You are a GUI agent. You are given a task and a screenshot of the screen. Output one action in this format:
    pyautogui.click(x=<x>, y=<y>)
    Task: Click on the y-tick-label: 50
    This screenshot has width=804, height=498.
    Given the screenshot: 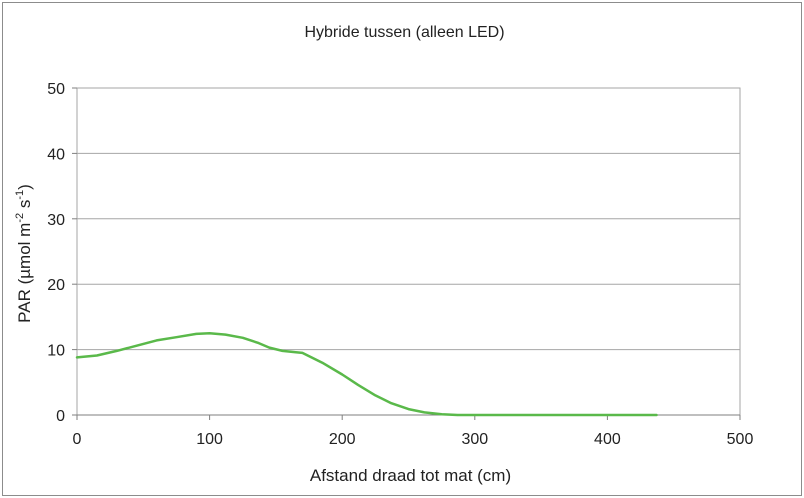 What is the action you would take?
    pyautogui.click(x=56, y=89)
    